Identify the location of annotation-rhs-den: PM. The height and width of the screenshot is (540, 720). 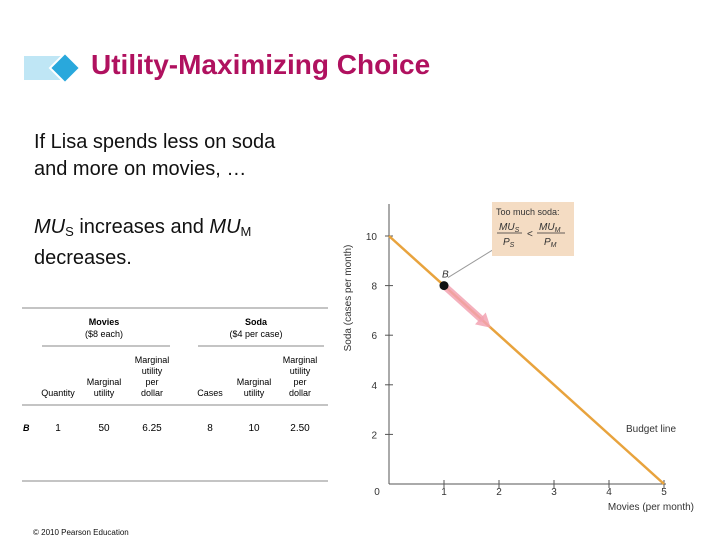
(550, 243).